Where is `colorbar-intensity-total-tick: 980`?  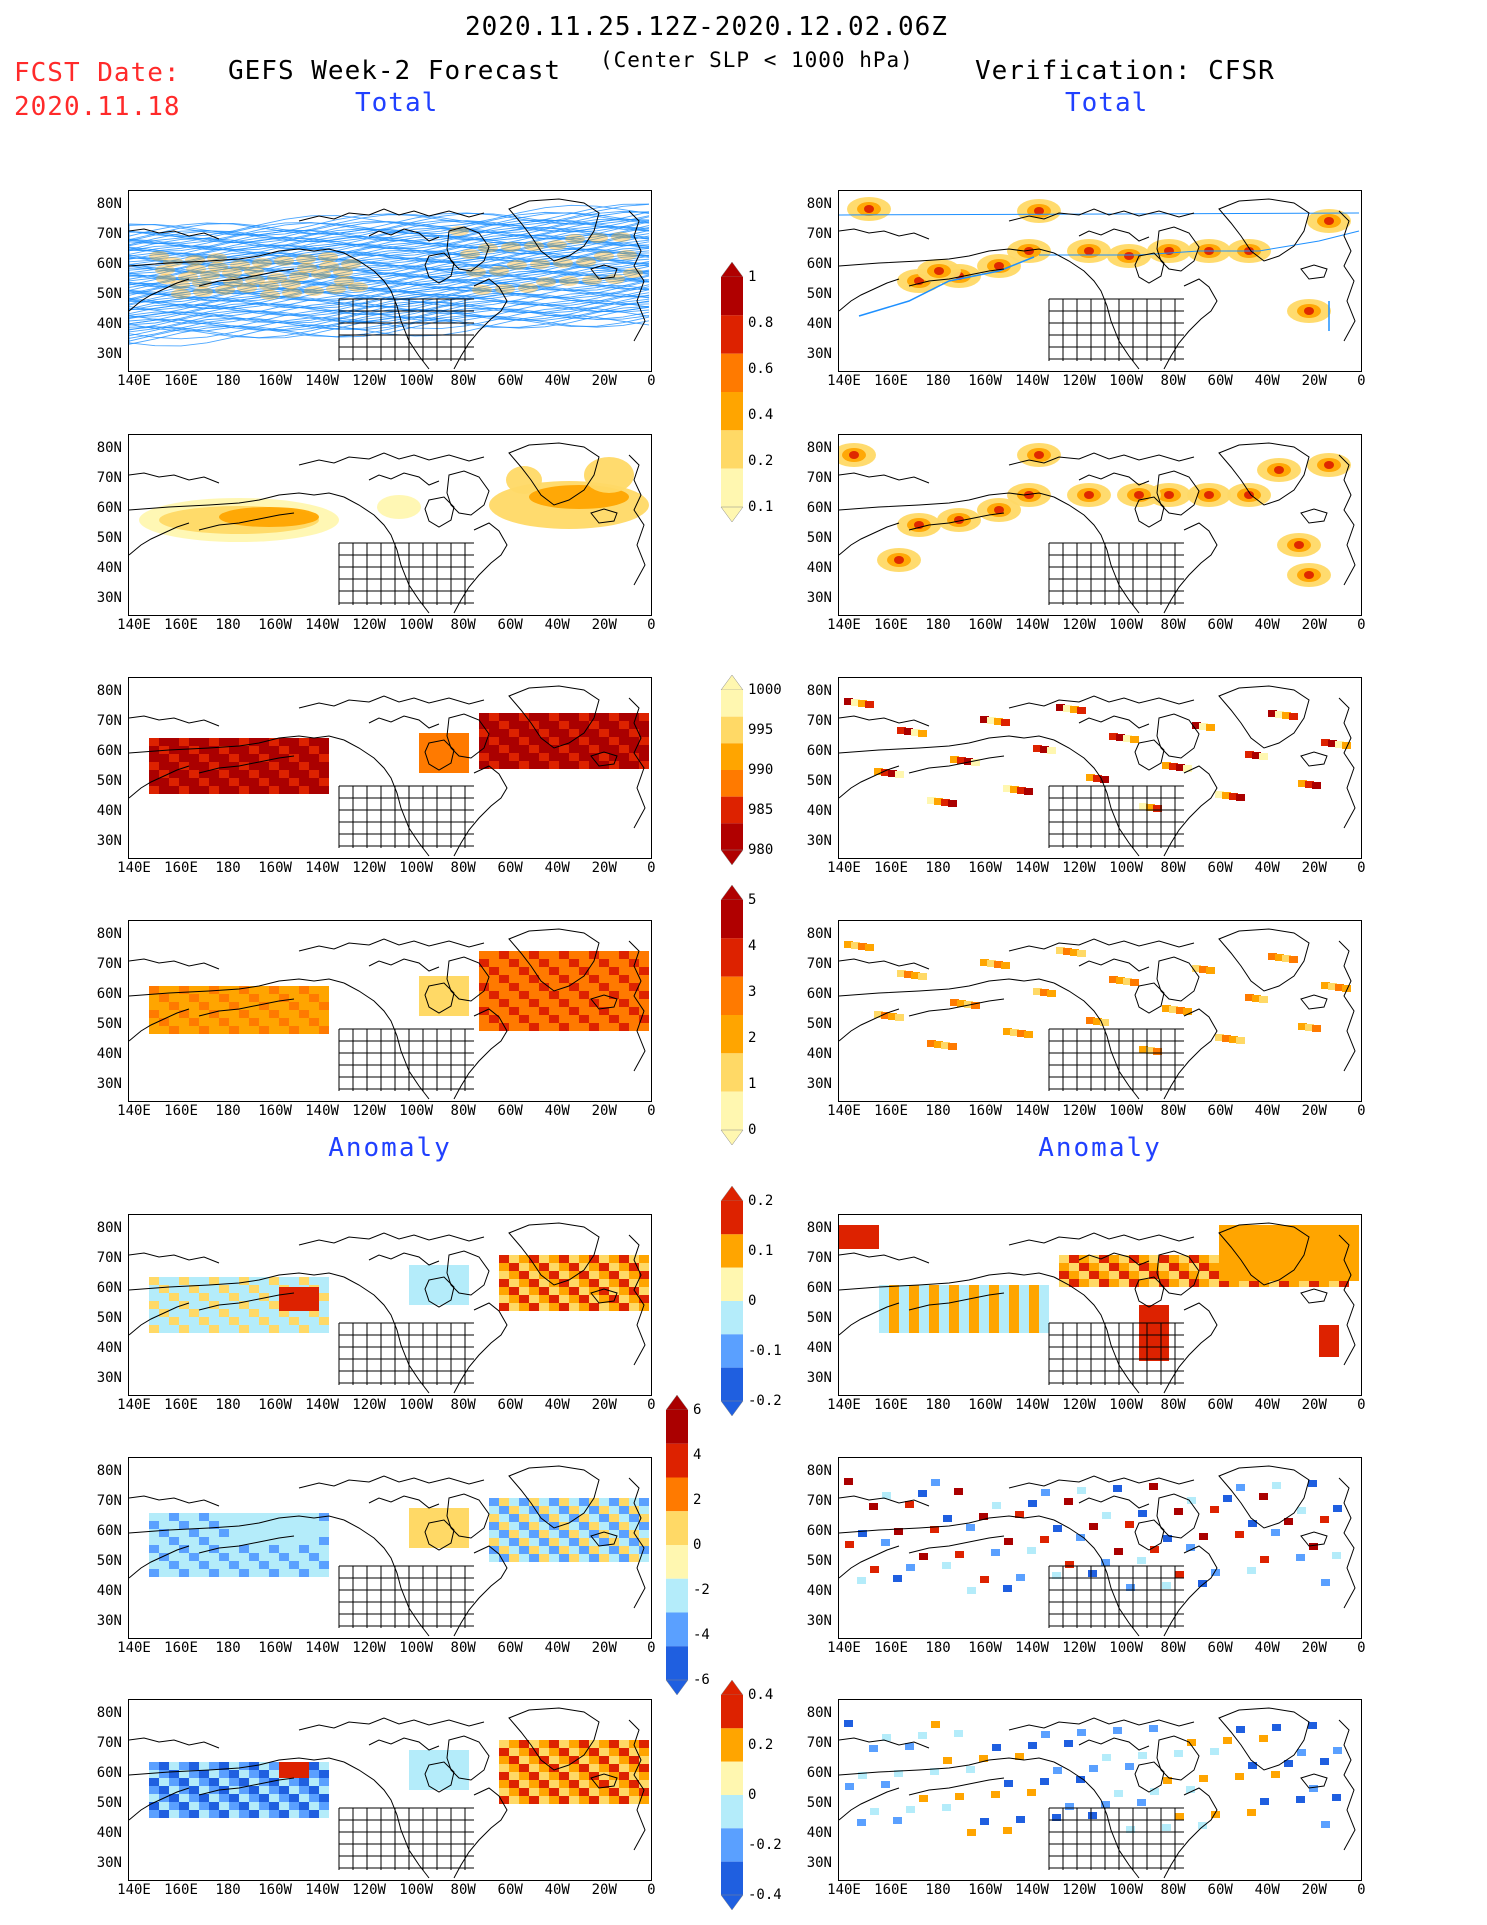 colorbar-intensity-total-tick: 980 is located at coordinates (761, 850).